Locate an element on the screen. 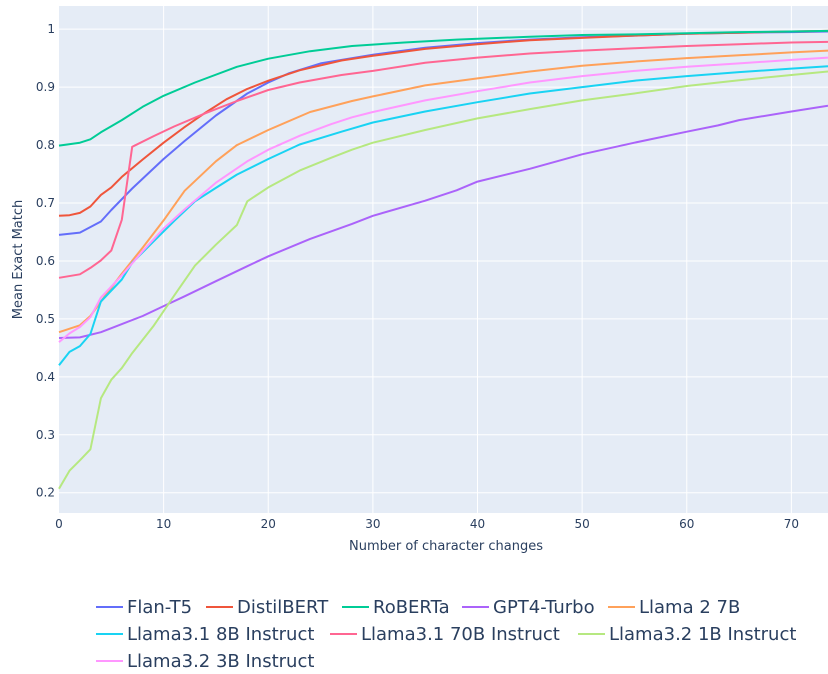  legend-label: GPT4-Turbo is located at coordinates (544, 607).